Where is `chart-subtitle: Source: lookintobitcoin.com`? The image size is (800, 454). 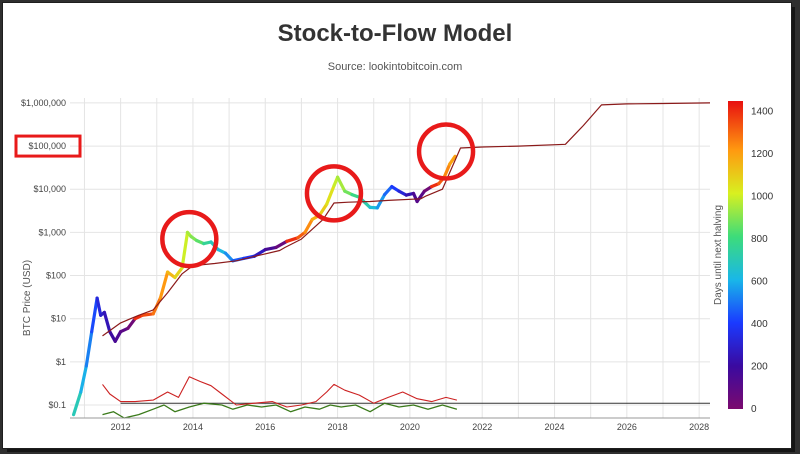
chart-subtitle: Source: lookintobitcoin.com is located at coordinates (395, 67).